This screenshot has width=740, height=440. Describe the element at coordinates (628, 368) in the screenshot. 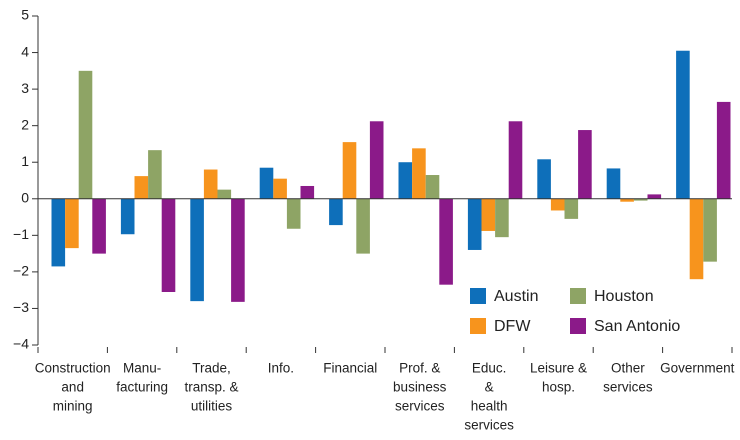

I see `x-tick-label: Other` at that location.